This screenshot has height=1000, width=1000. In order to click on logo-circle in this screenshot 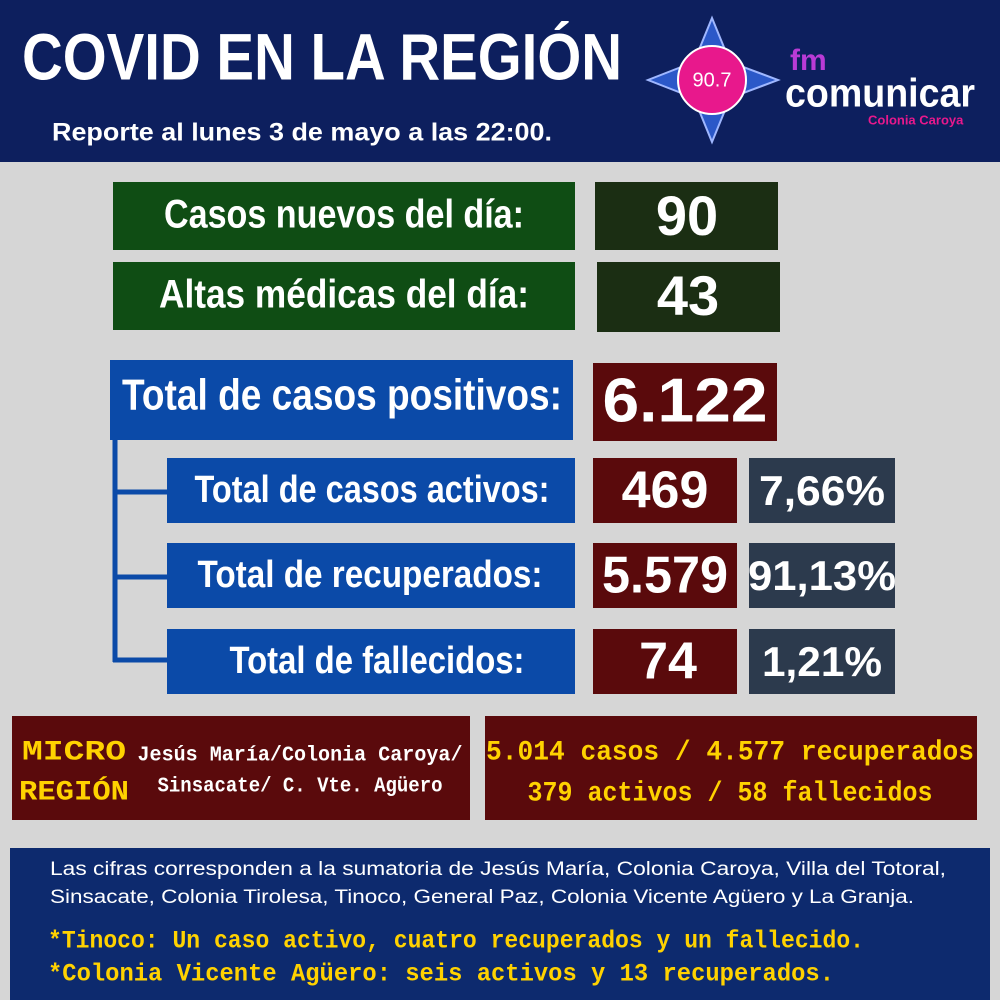, I will do `click(712, 80)`.